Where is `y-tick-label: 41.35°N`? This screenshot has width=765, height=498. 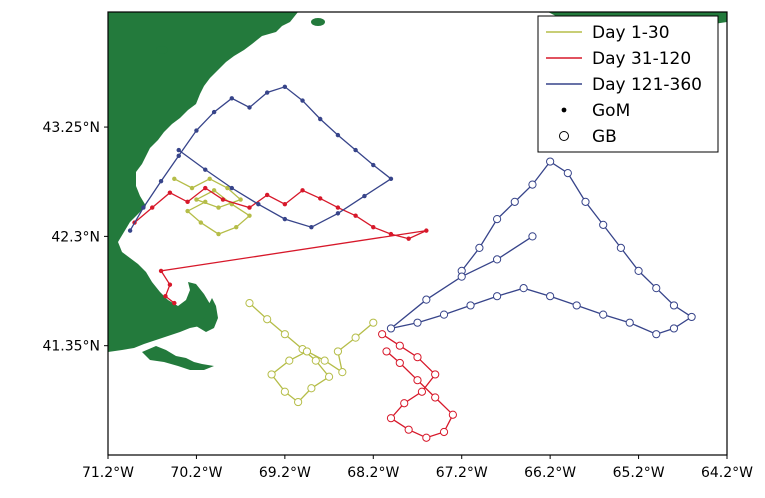
y-tick-label: 41.35°N is located at coordinates (71, 347).